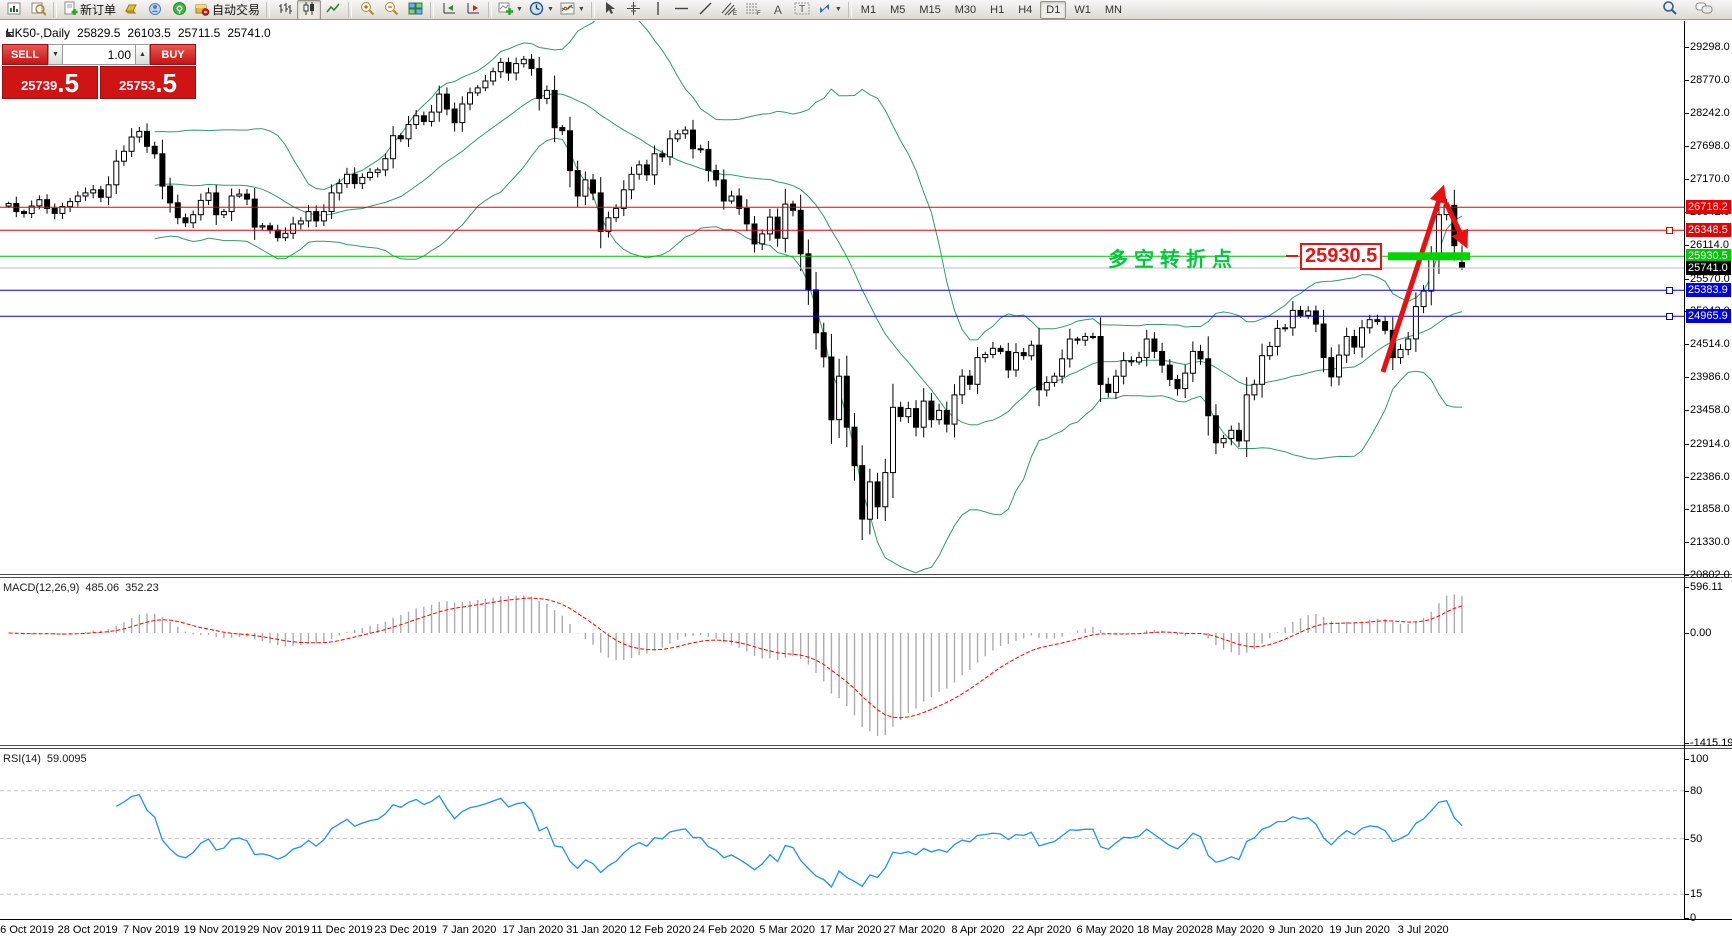 The height and width of the screenshot is (947, 1732). I want to click on time-axis-label: 3 Jul 2020, so click(1423, 930).